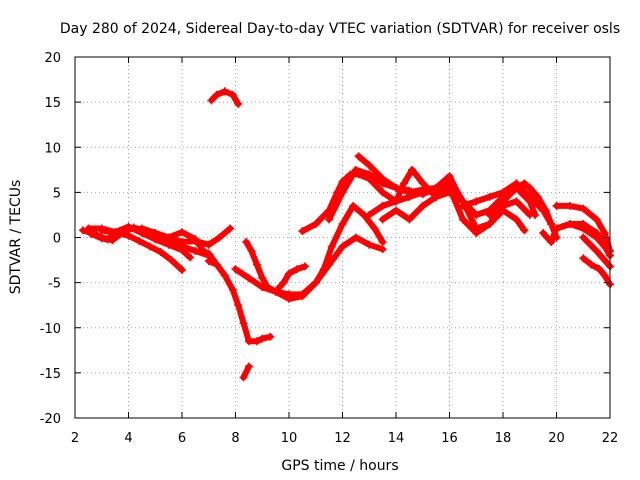  What do you see at coordinates (52, 103) in the screenshot?
I see `y-tick-label: 15` at bounding box center [52, 103].